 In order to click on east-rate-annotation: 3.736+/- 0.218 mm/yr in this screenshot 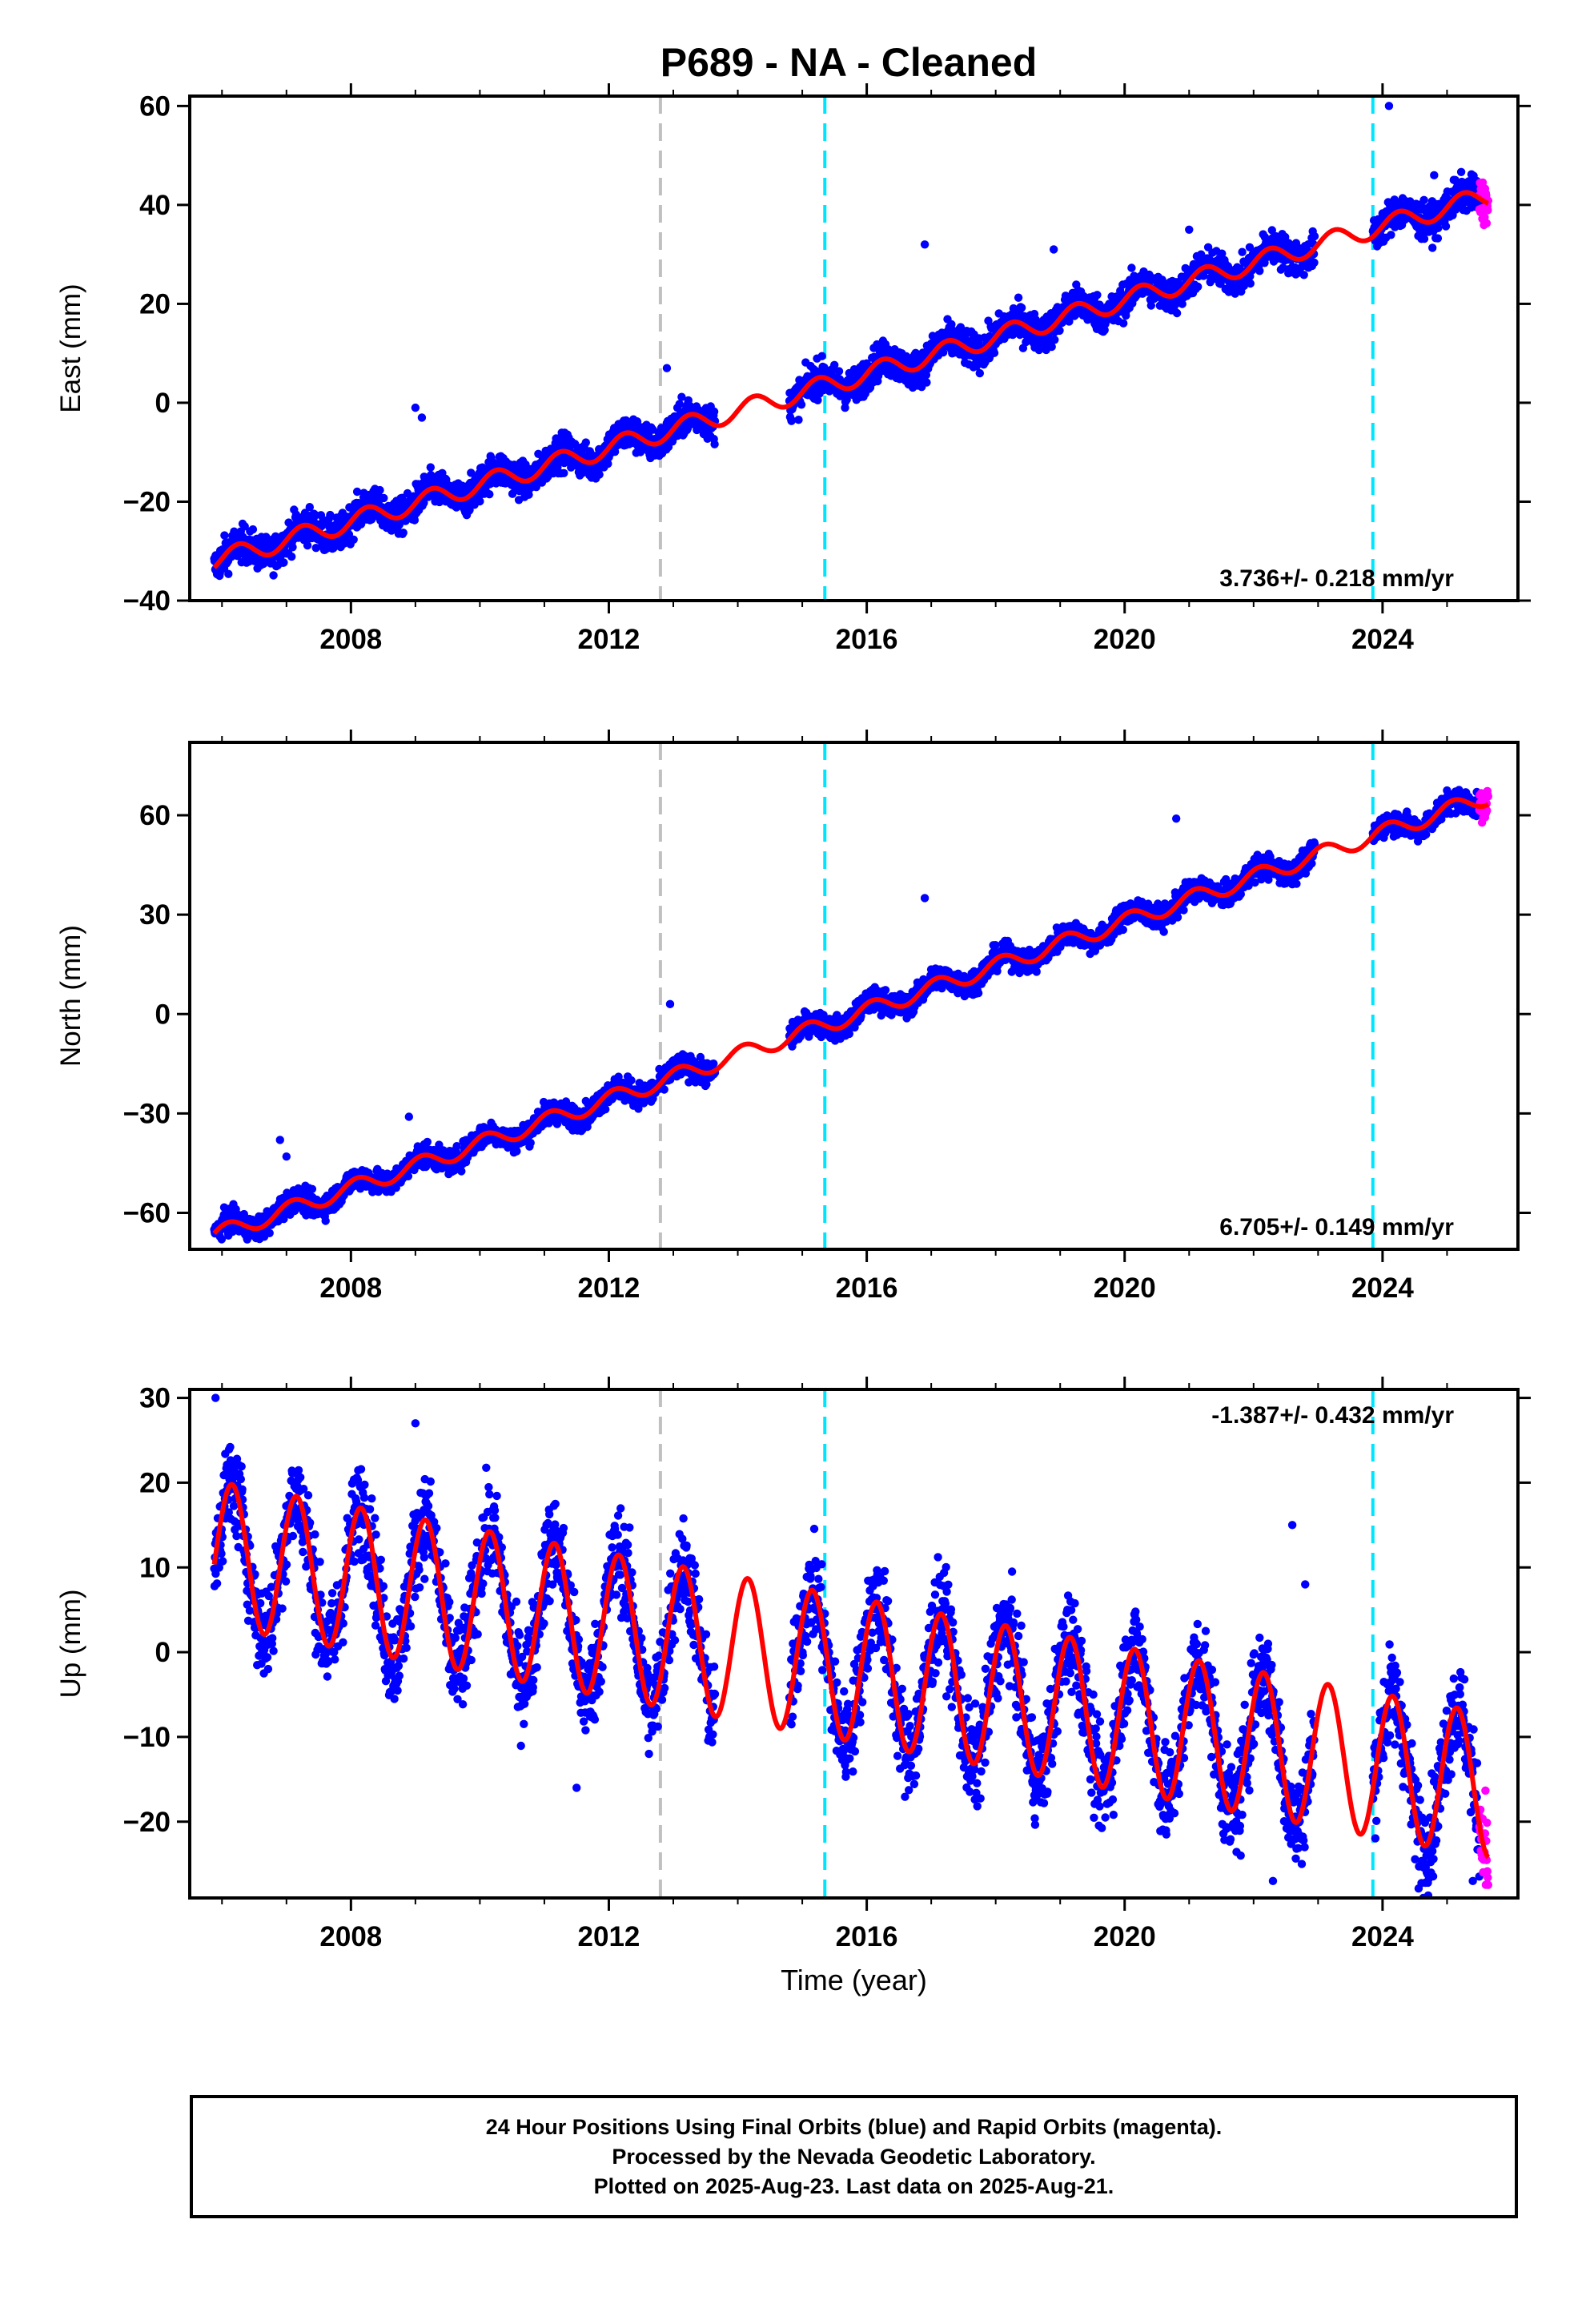, I will do `click(1336, 578)`.